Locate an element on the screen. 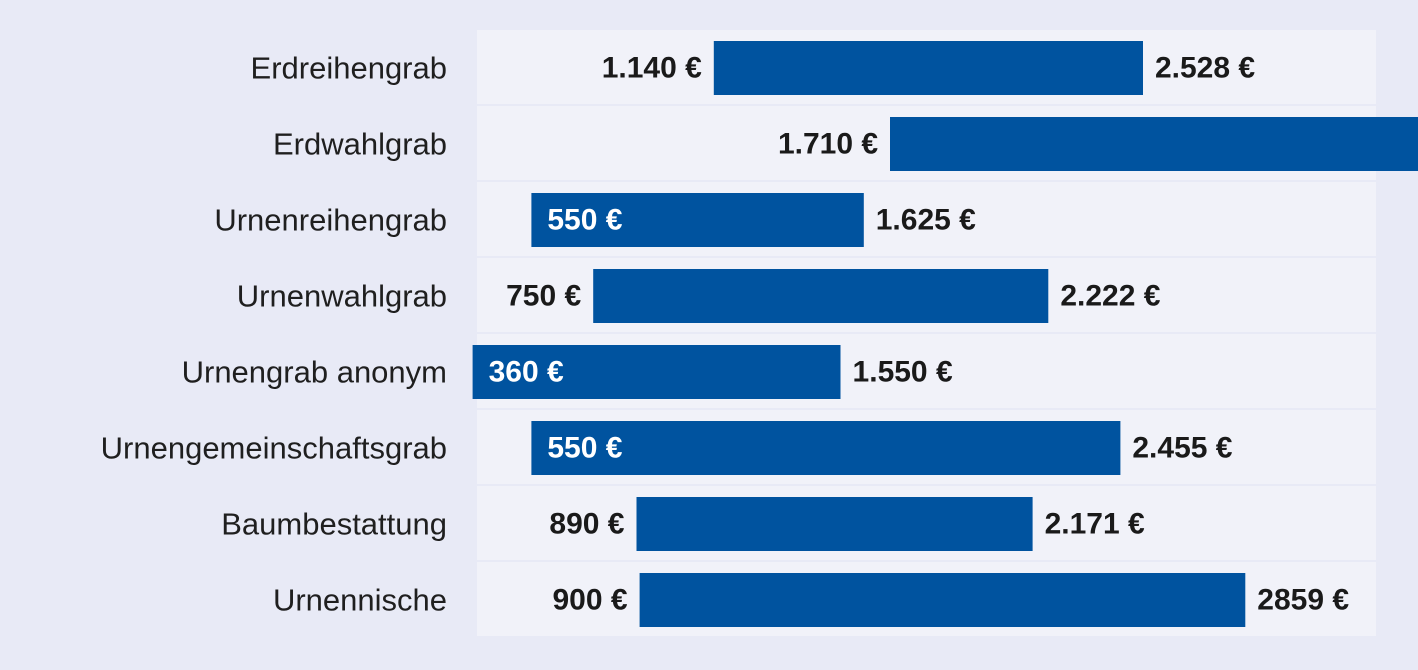 The image size is (1418, 670). high-value-label: 2.528 € is located at coordinates (1205, 68).